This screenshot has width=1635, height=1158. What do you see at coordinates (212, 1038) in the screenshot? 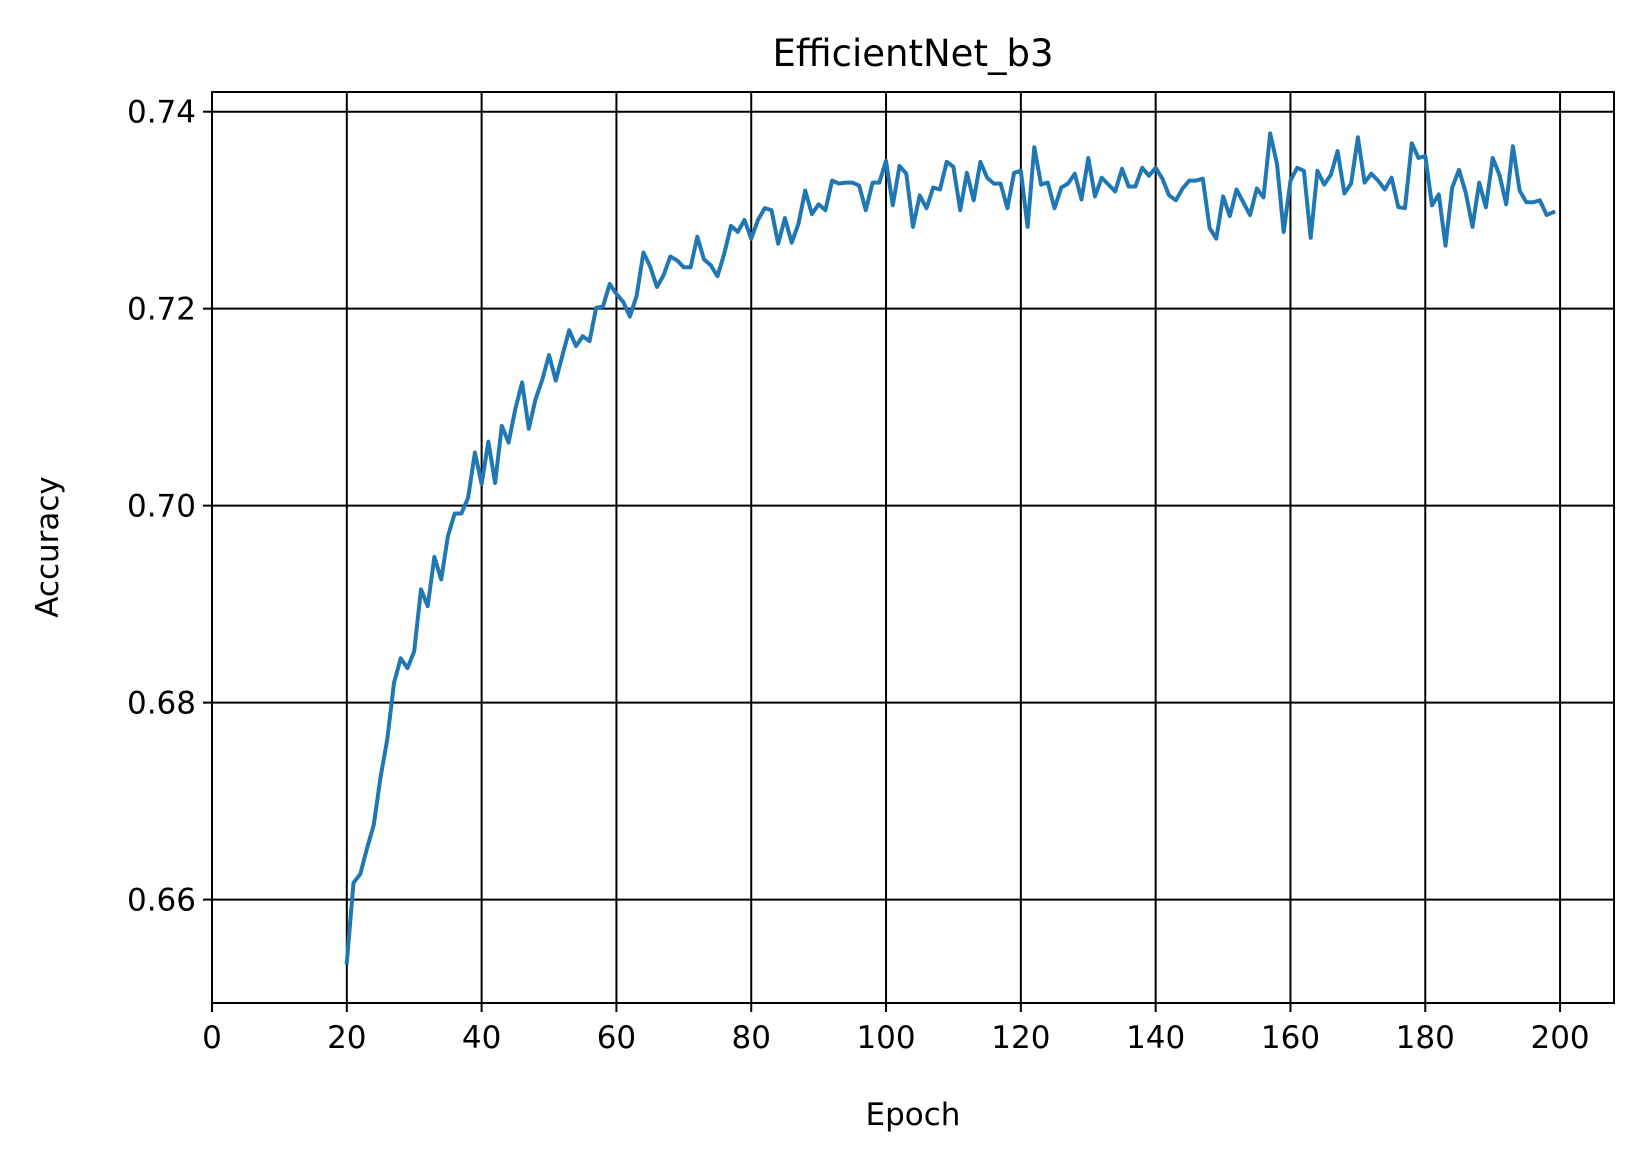
I see `x-tick-label: 0` at bounding box center [212, 1038].